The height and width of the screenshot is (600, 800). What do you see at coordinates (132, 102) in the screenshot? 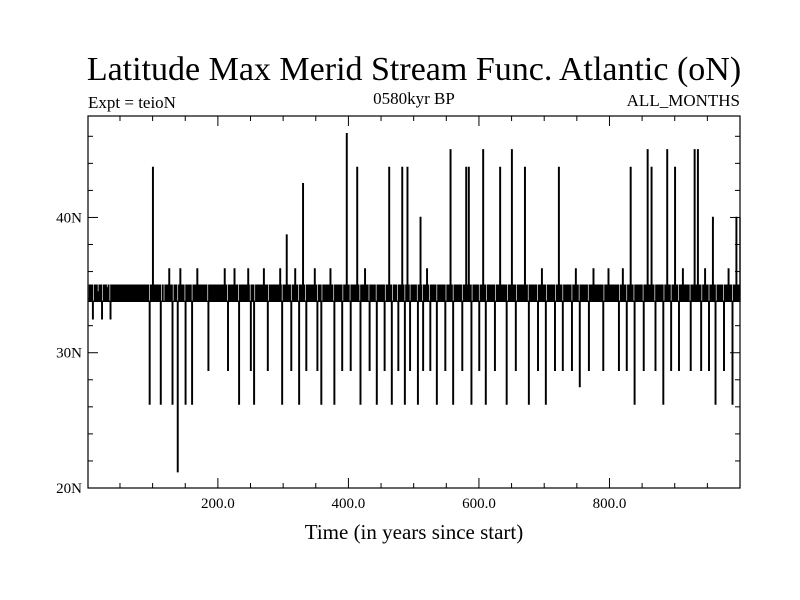
I see `subtitle-left: Expt = teioN` at bounding box center [132, 102].